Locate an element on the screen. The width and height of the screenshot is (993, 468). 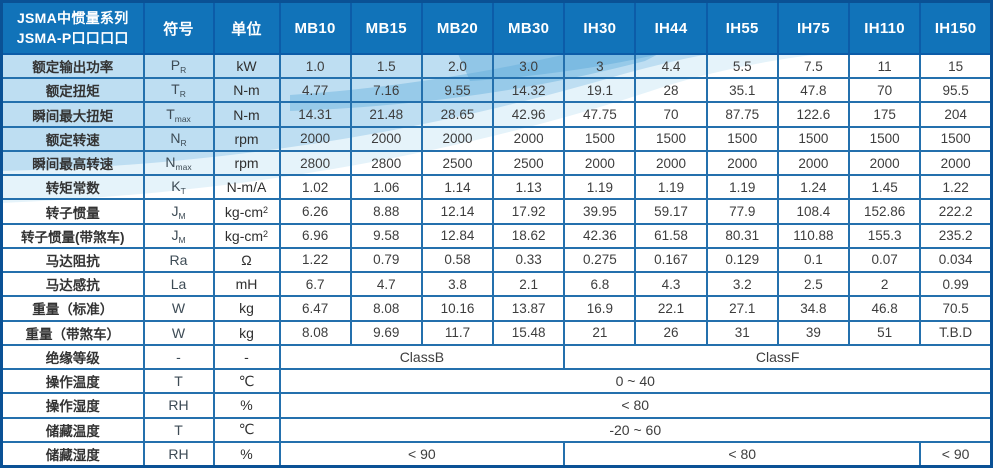
symbol-main: Ra is located at coordinates (178, 259).